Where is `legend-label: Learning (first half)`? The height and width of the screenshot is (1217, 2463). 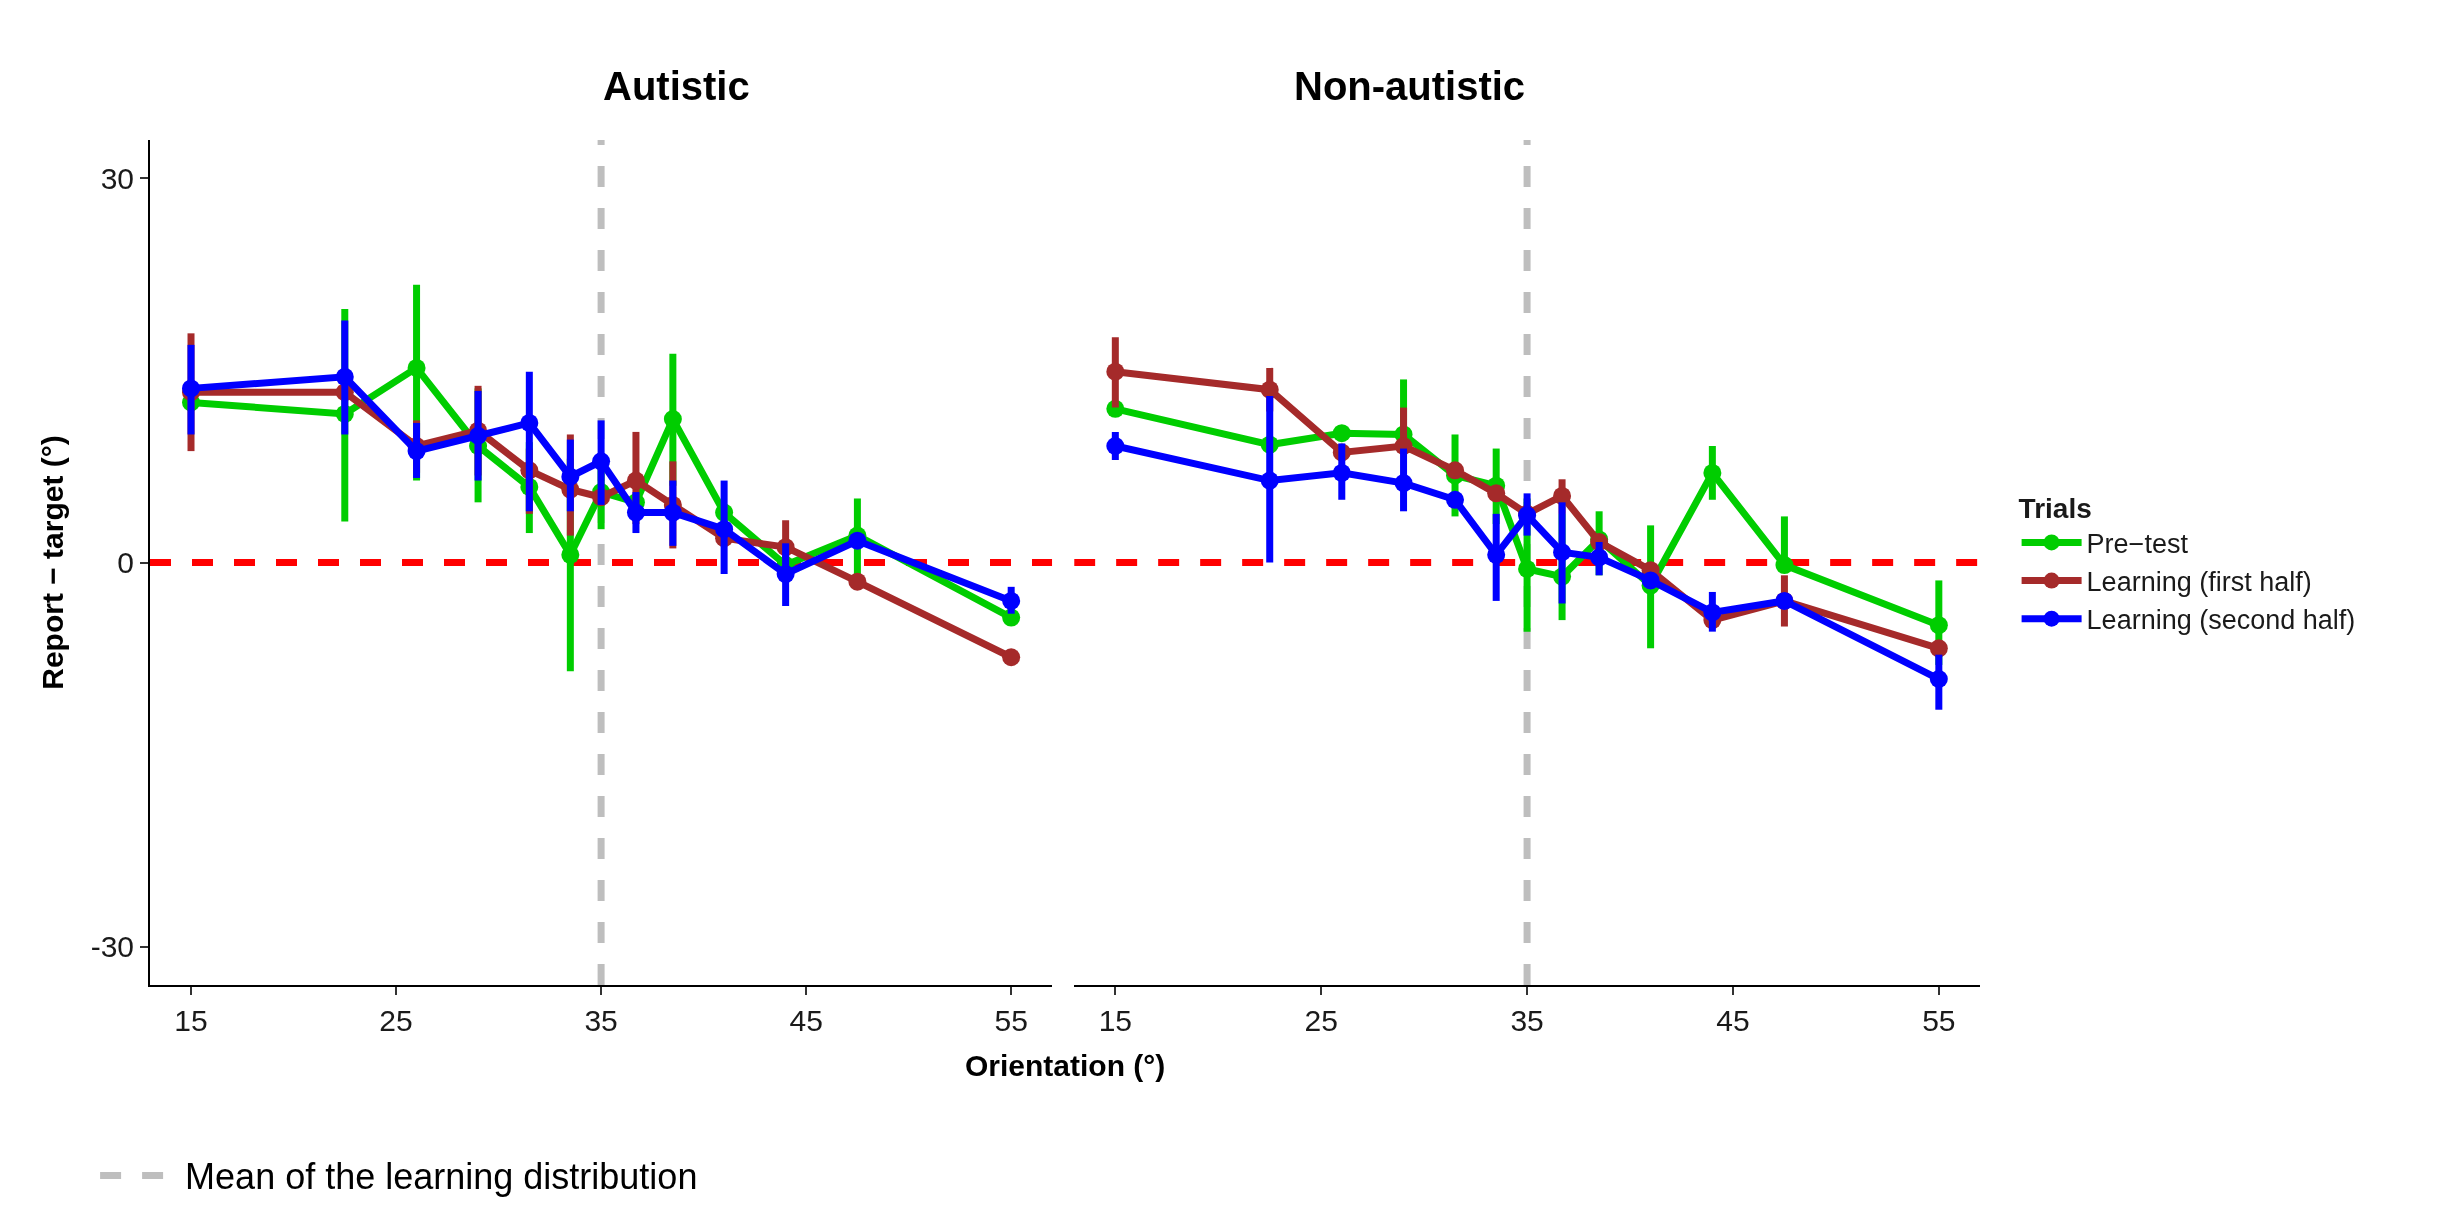 legend-label: Learning (first half) is located at coordinates (2199, 582).